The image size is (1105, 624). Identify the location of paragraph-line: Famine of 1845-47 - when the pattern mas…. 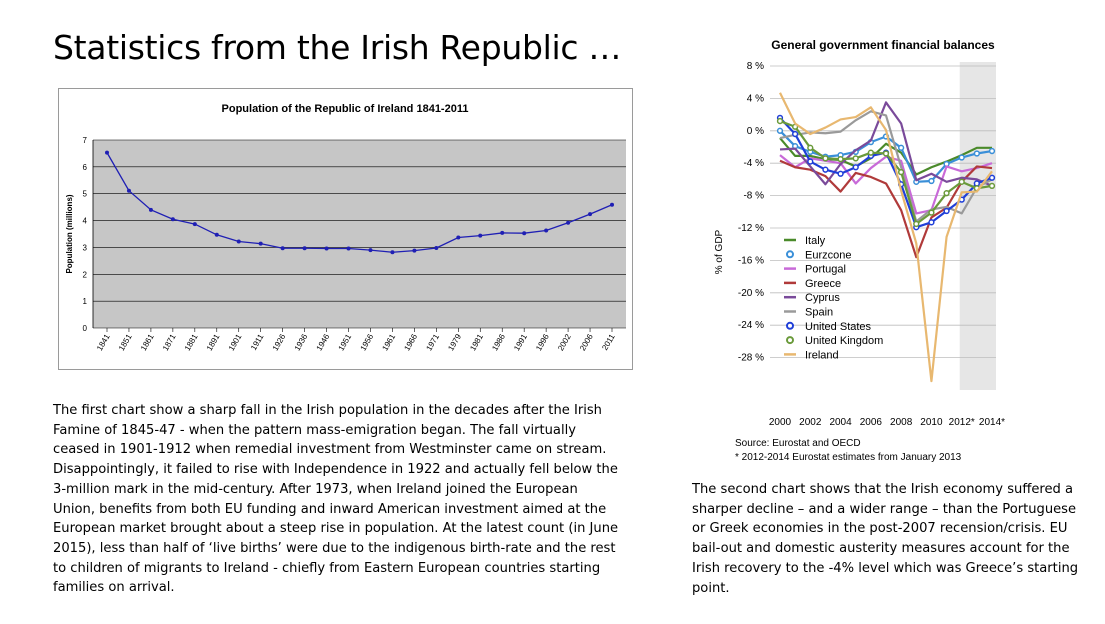
(314, 430).